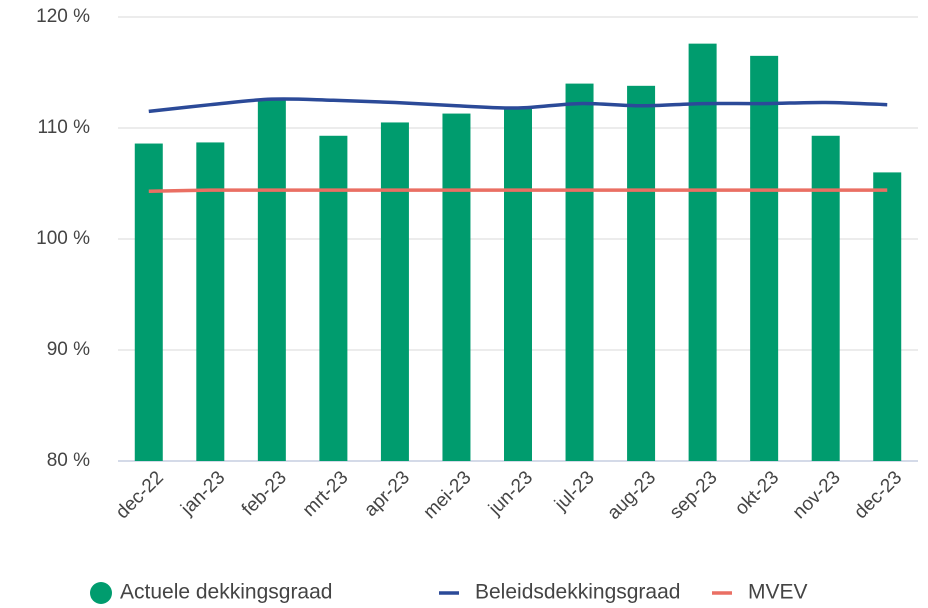 The height and width of the screenshot is (608, 928). What do you see at coordinates (878, 495) in the screenshot?
I see `x-tick-label: dec-23` at bounding box center [878, 495].